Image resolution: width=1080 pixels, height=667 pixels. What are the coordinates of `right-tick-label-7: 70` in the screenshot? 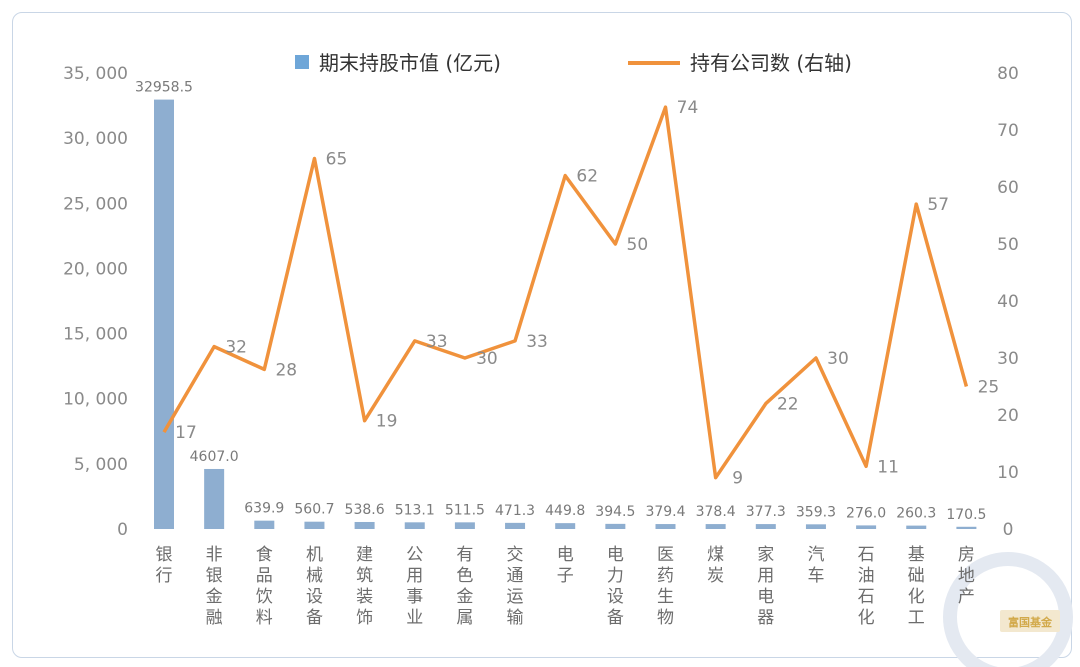 It's located at (1008, 131).